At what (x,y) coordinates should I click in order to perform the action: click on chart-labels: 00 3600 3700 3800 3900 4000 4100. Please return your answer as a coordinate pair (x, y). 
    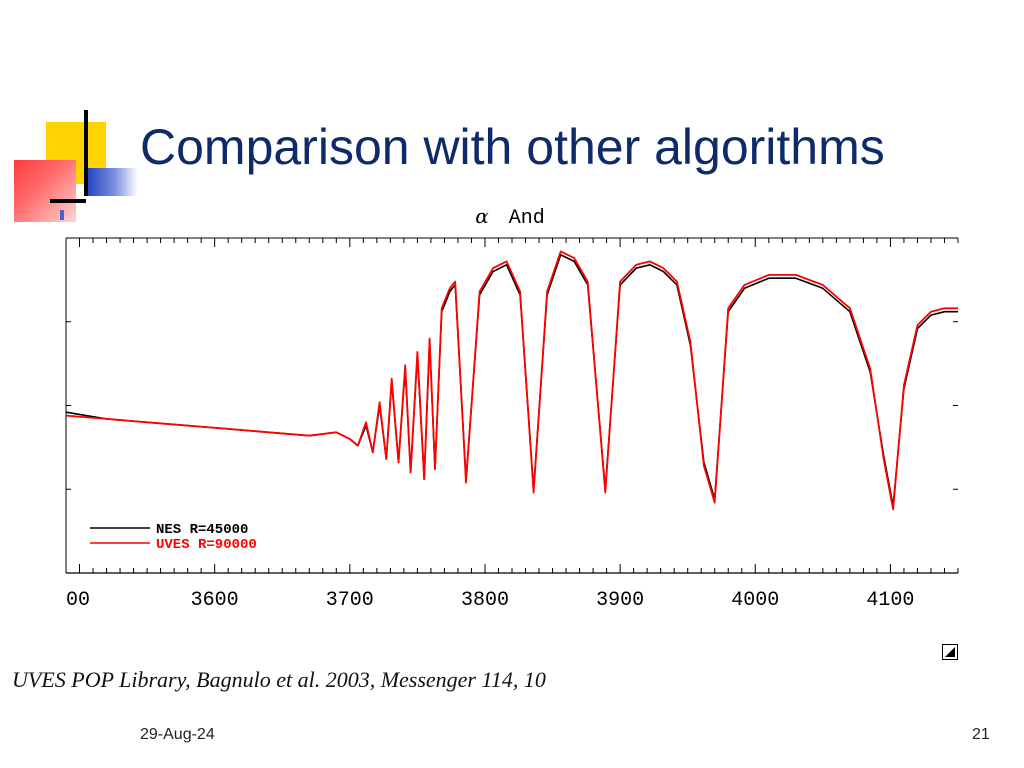
    Looking at the image, I should click on (490, 600).